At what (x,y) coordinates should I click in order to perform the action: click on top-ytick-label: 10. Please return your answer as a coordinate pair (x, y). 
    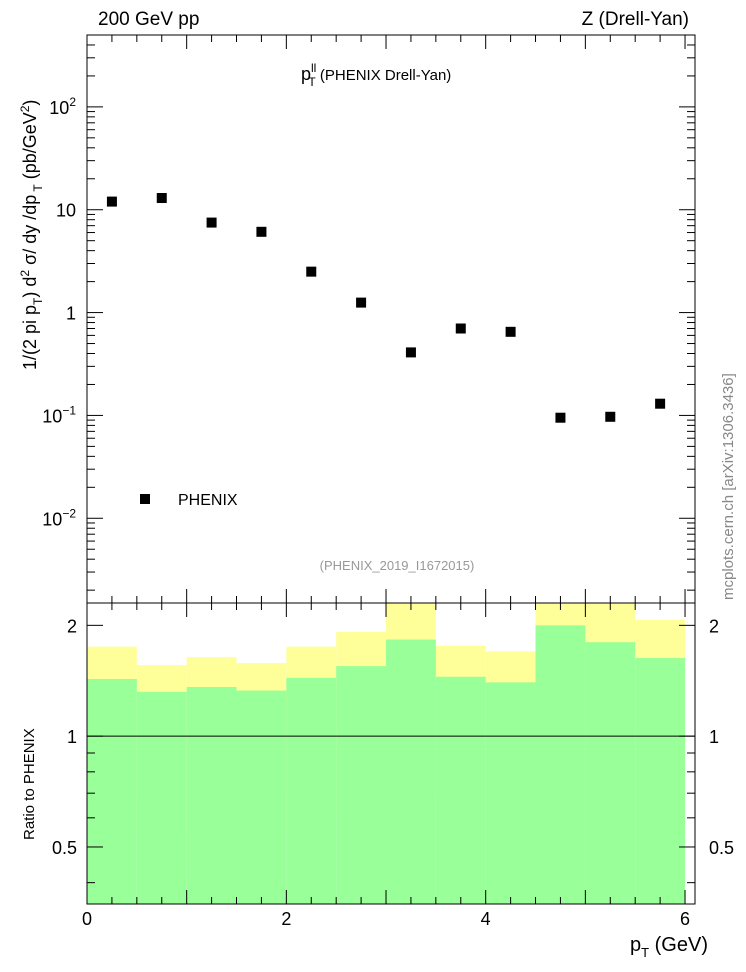
    Looking at the image, I should click on (66, 211).